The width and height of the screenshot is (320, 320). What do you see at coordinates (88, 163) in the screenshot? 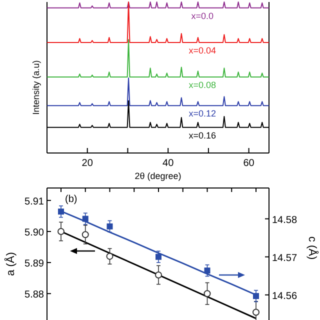
I see `x-tick-label: 20` at bounding box center [88, 163].